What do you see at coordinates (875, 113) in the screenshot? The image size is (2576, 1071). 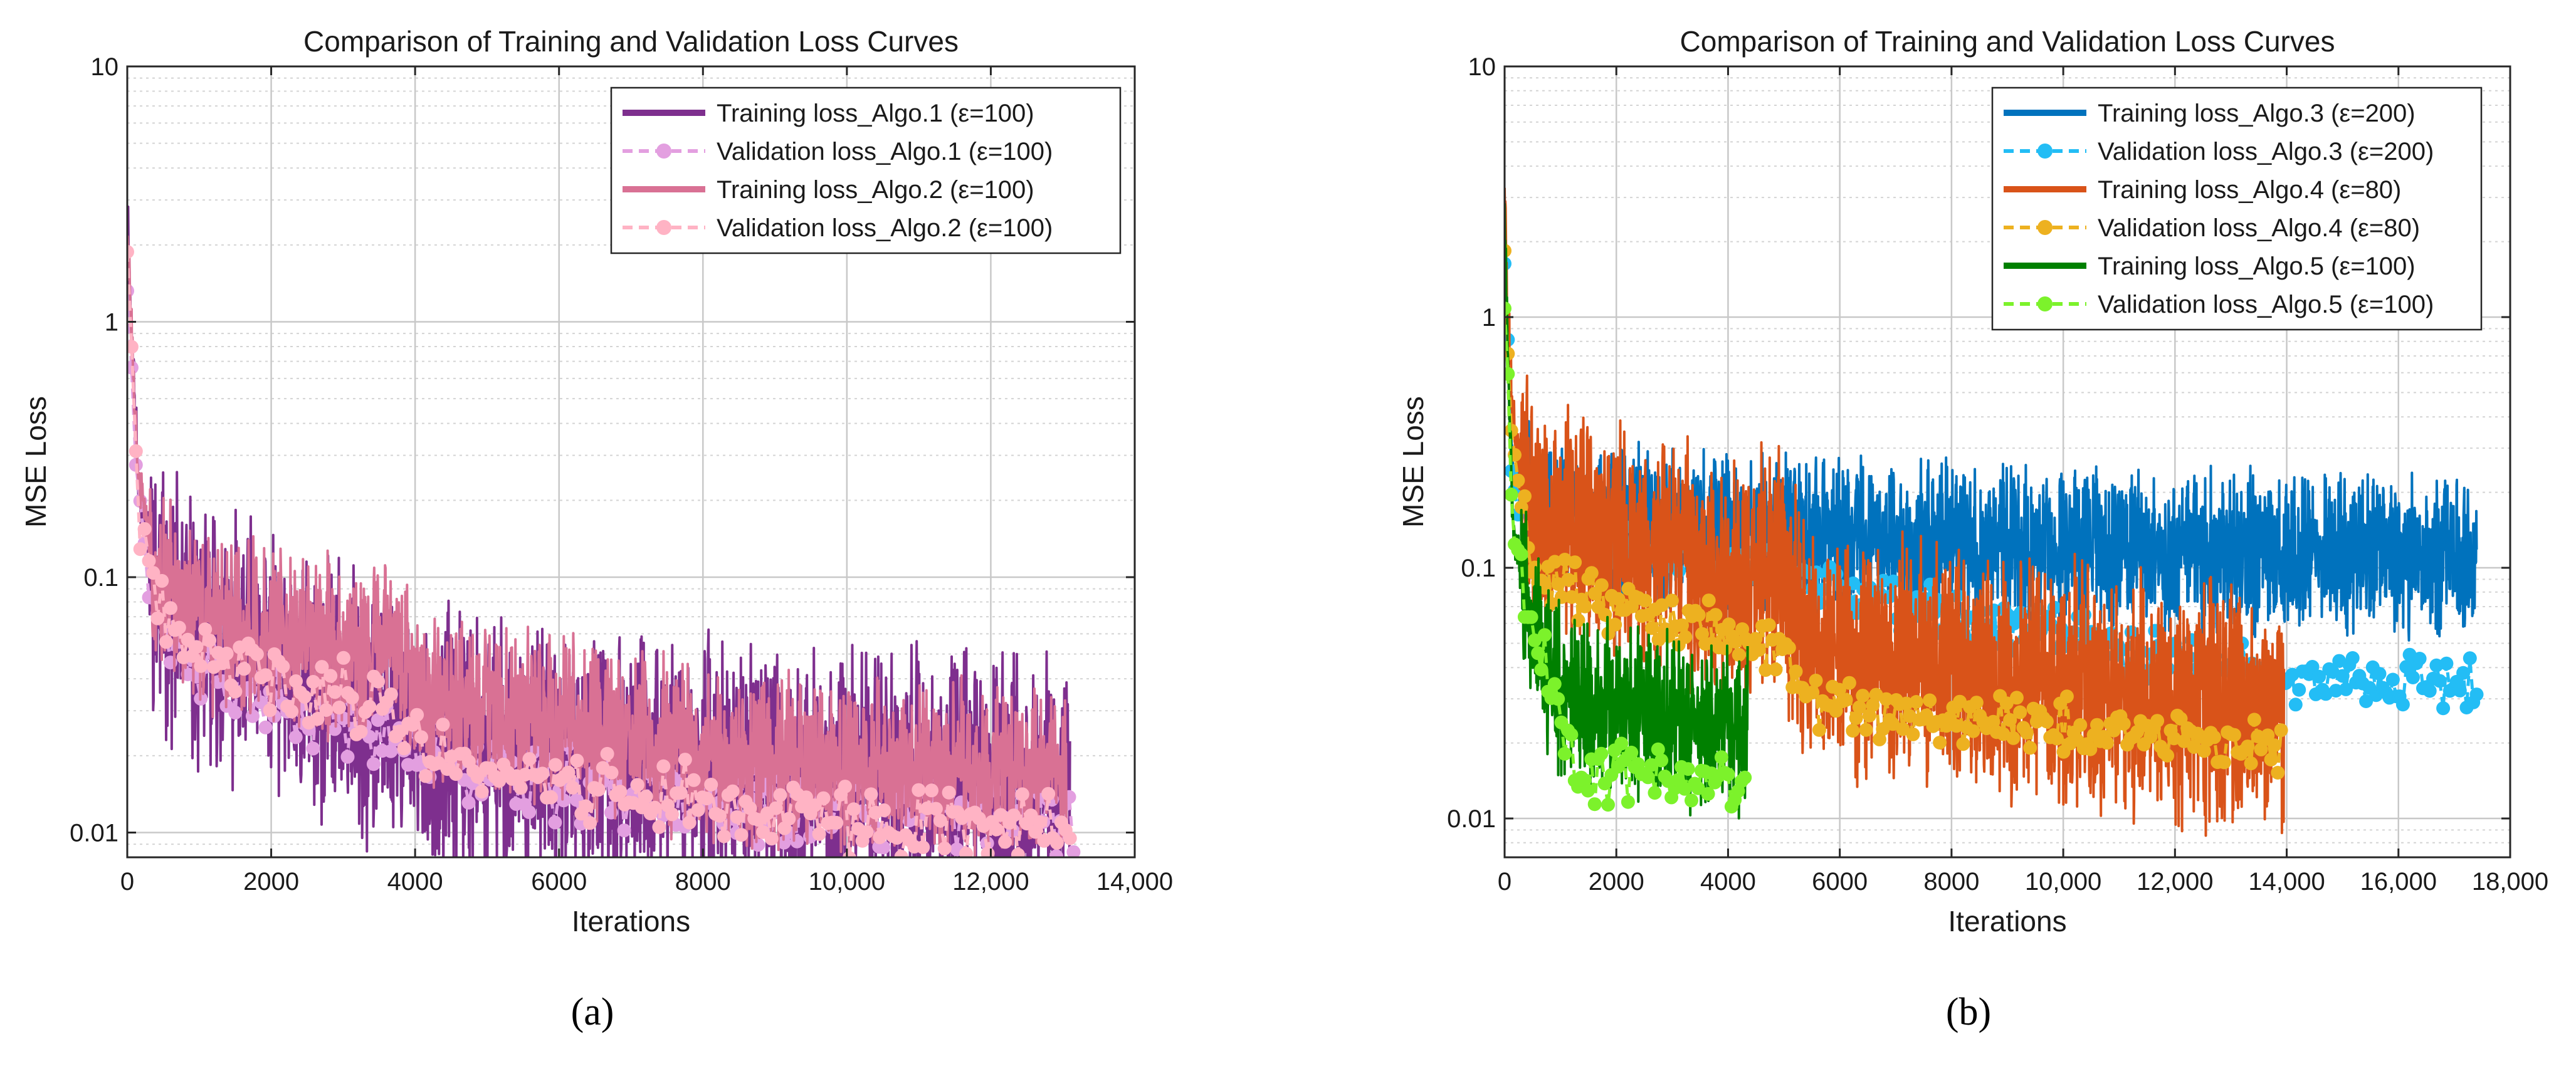 I see `legend-entry-label: Training loss_Algo.1 (ε=100)` at bounding box center [875, 113].